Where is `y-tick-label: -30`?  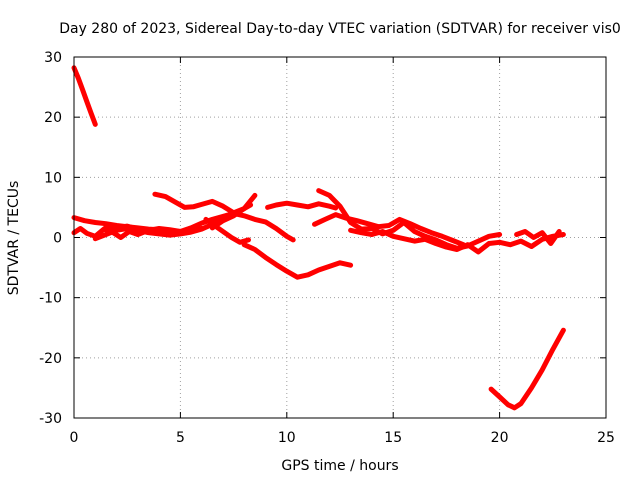 y-tick-label: -30 is located at coordinates (50, 419).